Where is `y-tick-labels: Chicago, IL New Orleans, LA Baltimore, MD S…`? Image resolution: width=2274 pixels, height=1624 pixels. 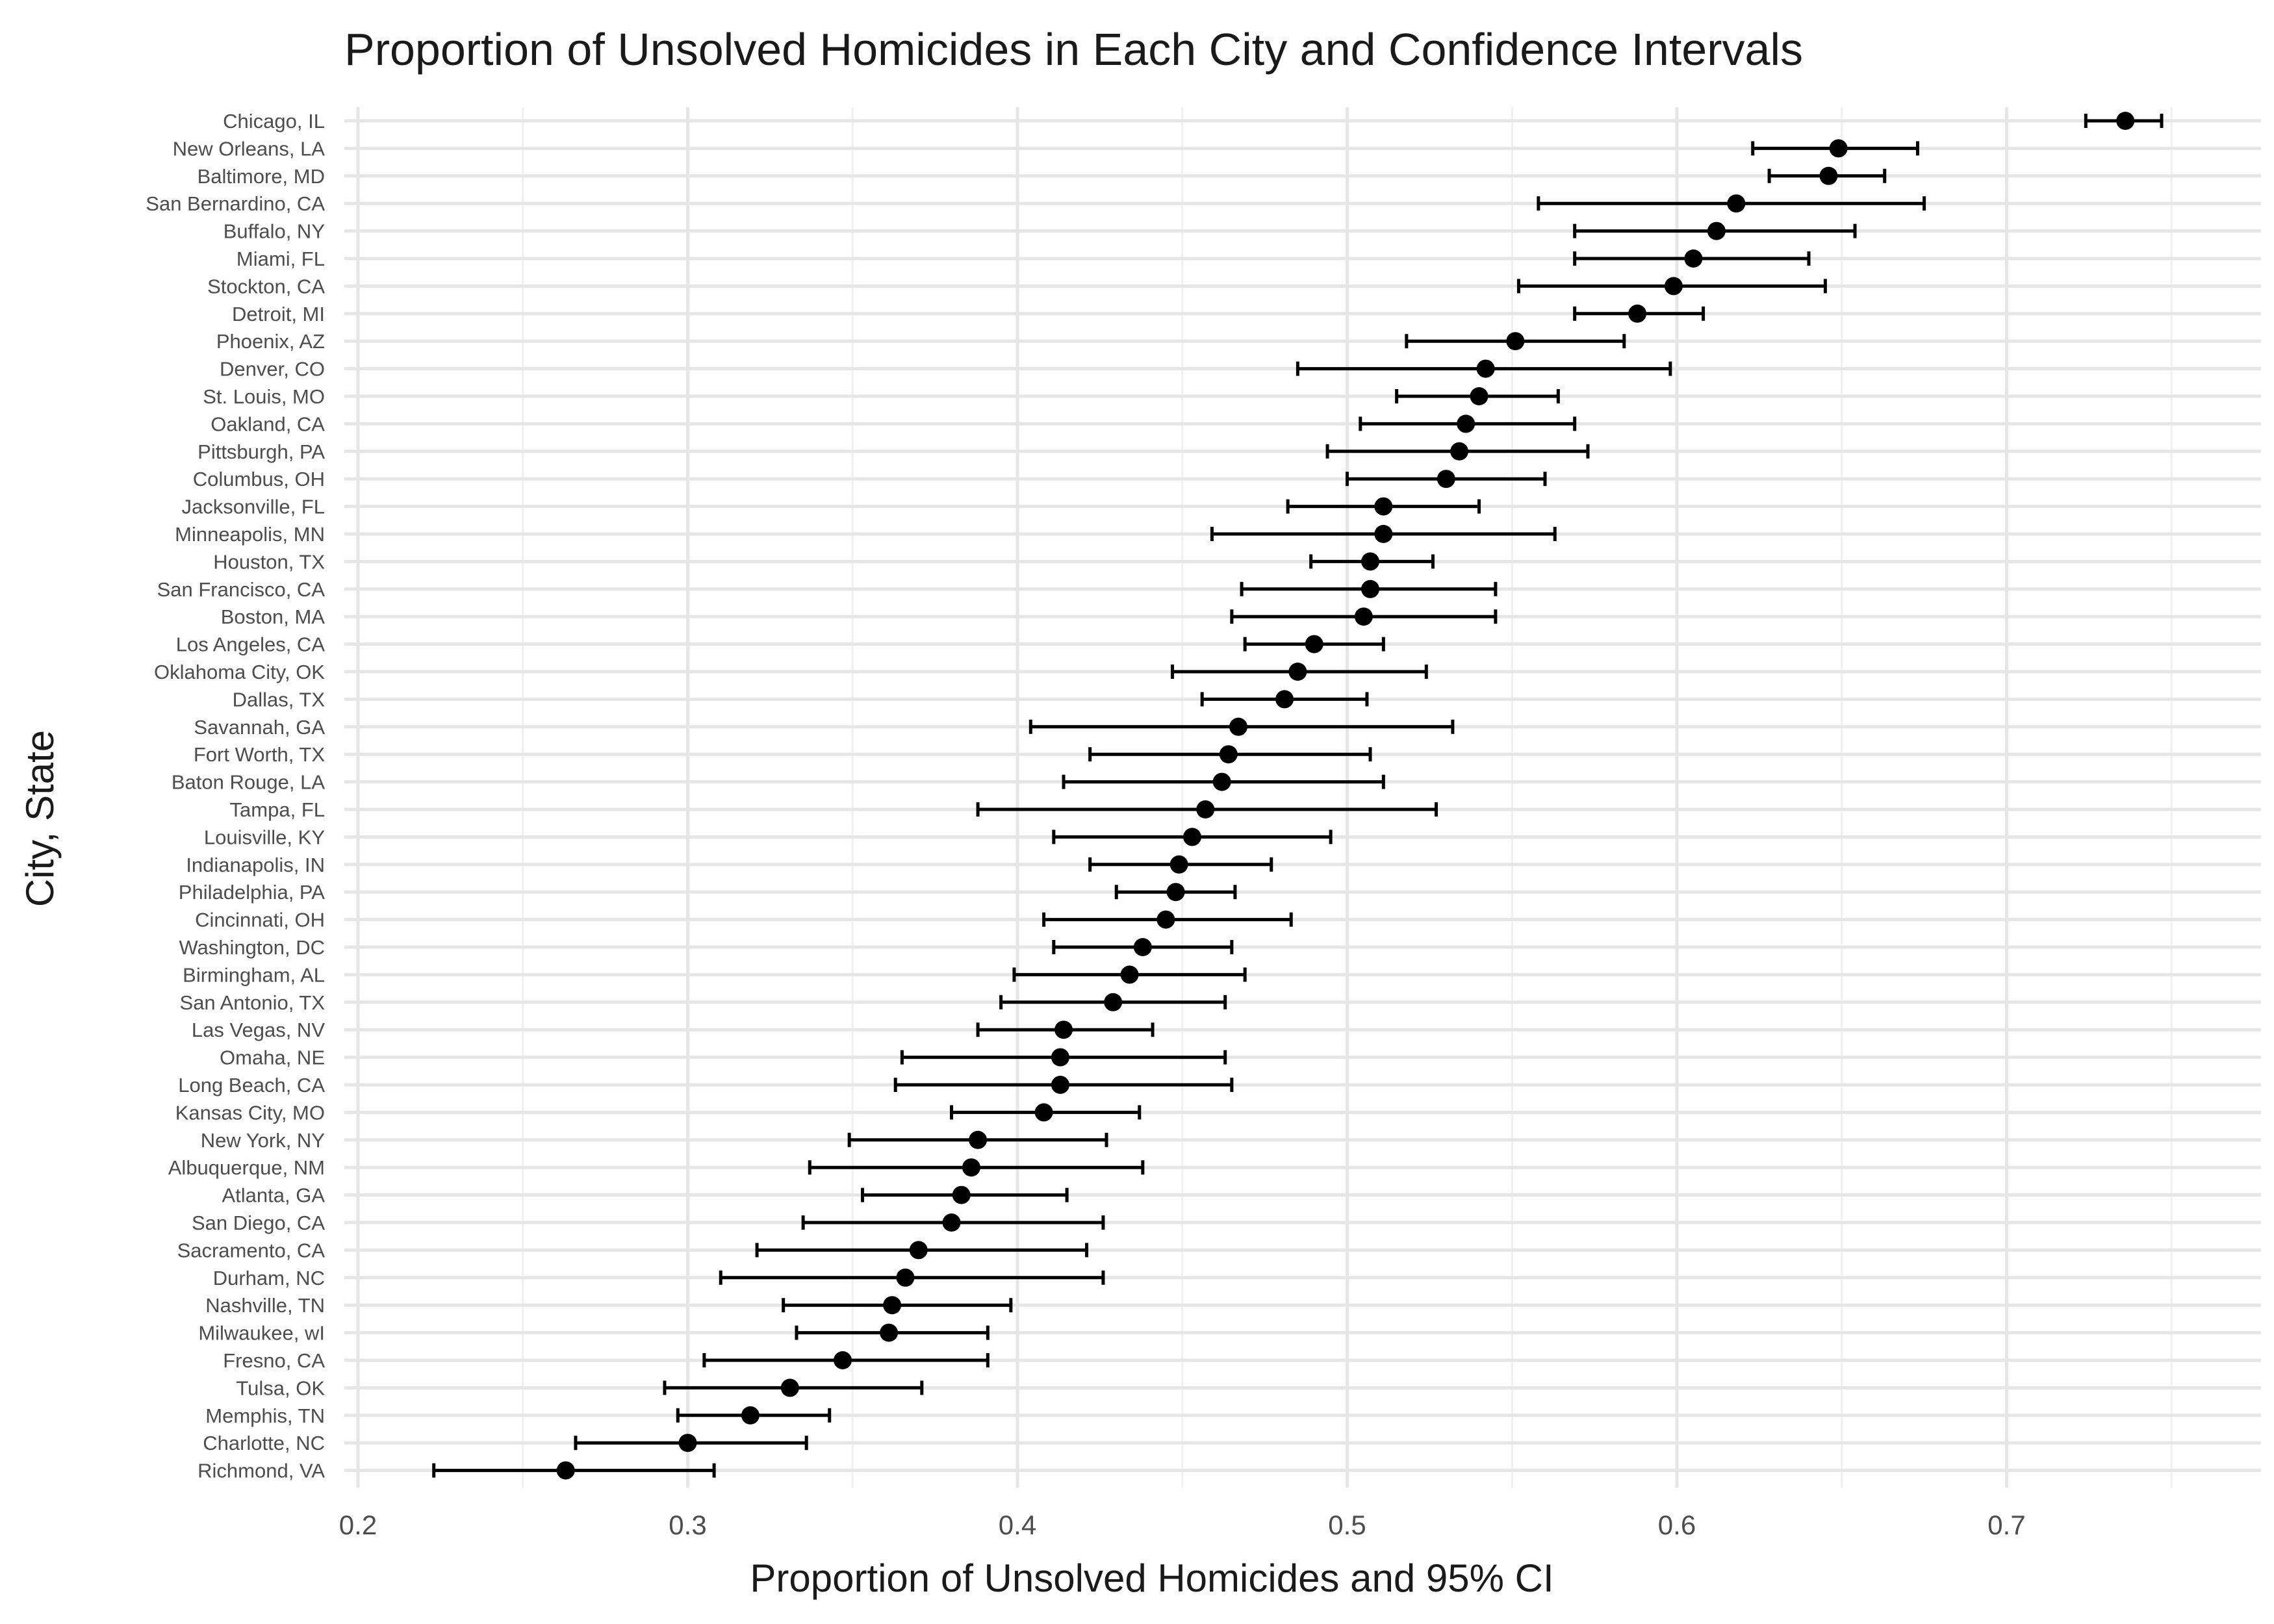 y-tick-labels: Chicago, IL New Orleans, LA Baltimore, MD S… is located at coordinates (235, 796).